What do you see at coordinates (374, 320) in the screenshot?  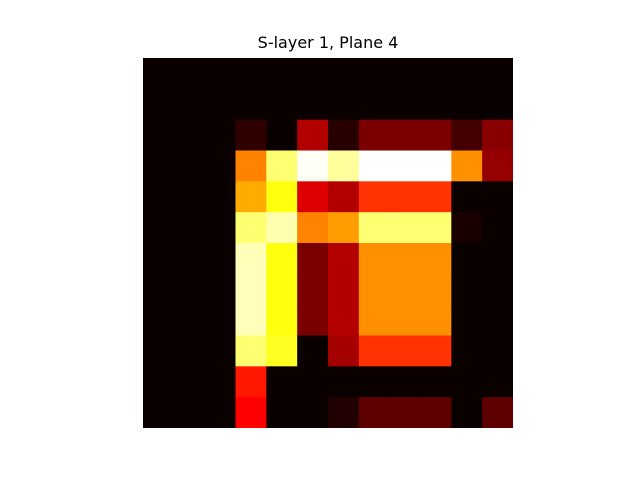 I see `heatmap-cell-r8-c7` at bounding box center [374, 320].